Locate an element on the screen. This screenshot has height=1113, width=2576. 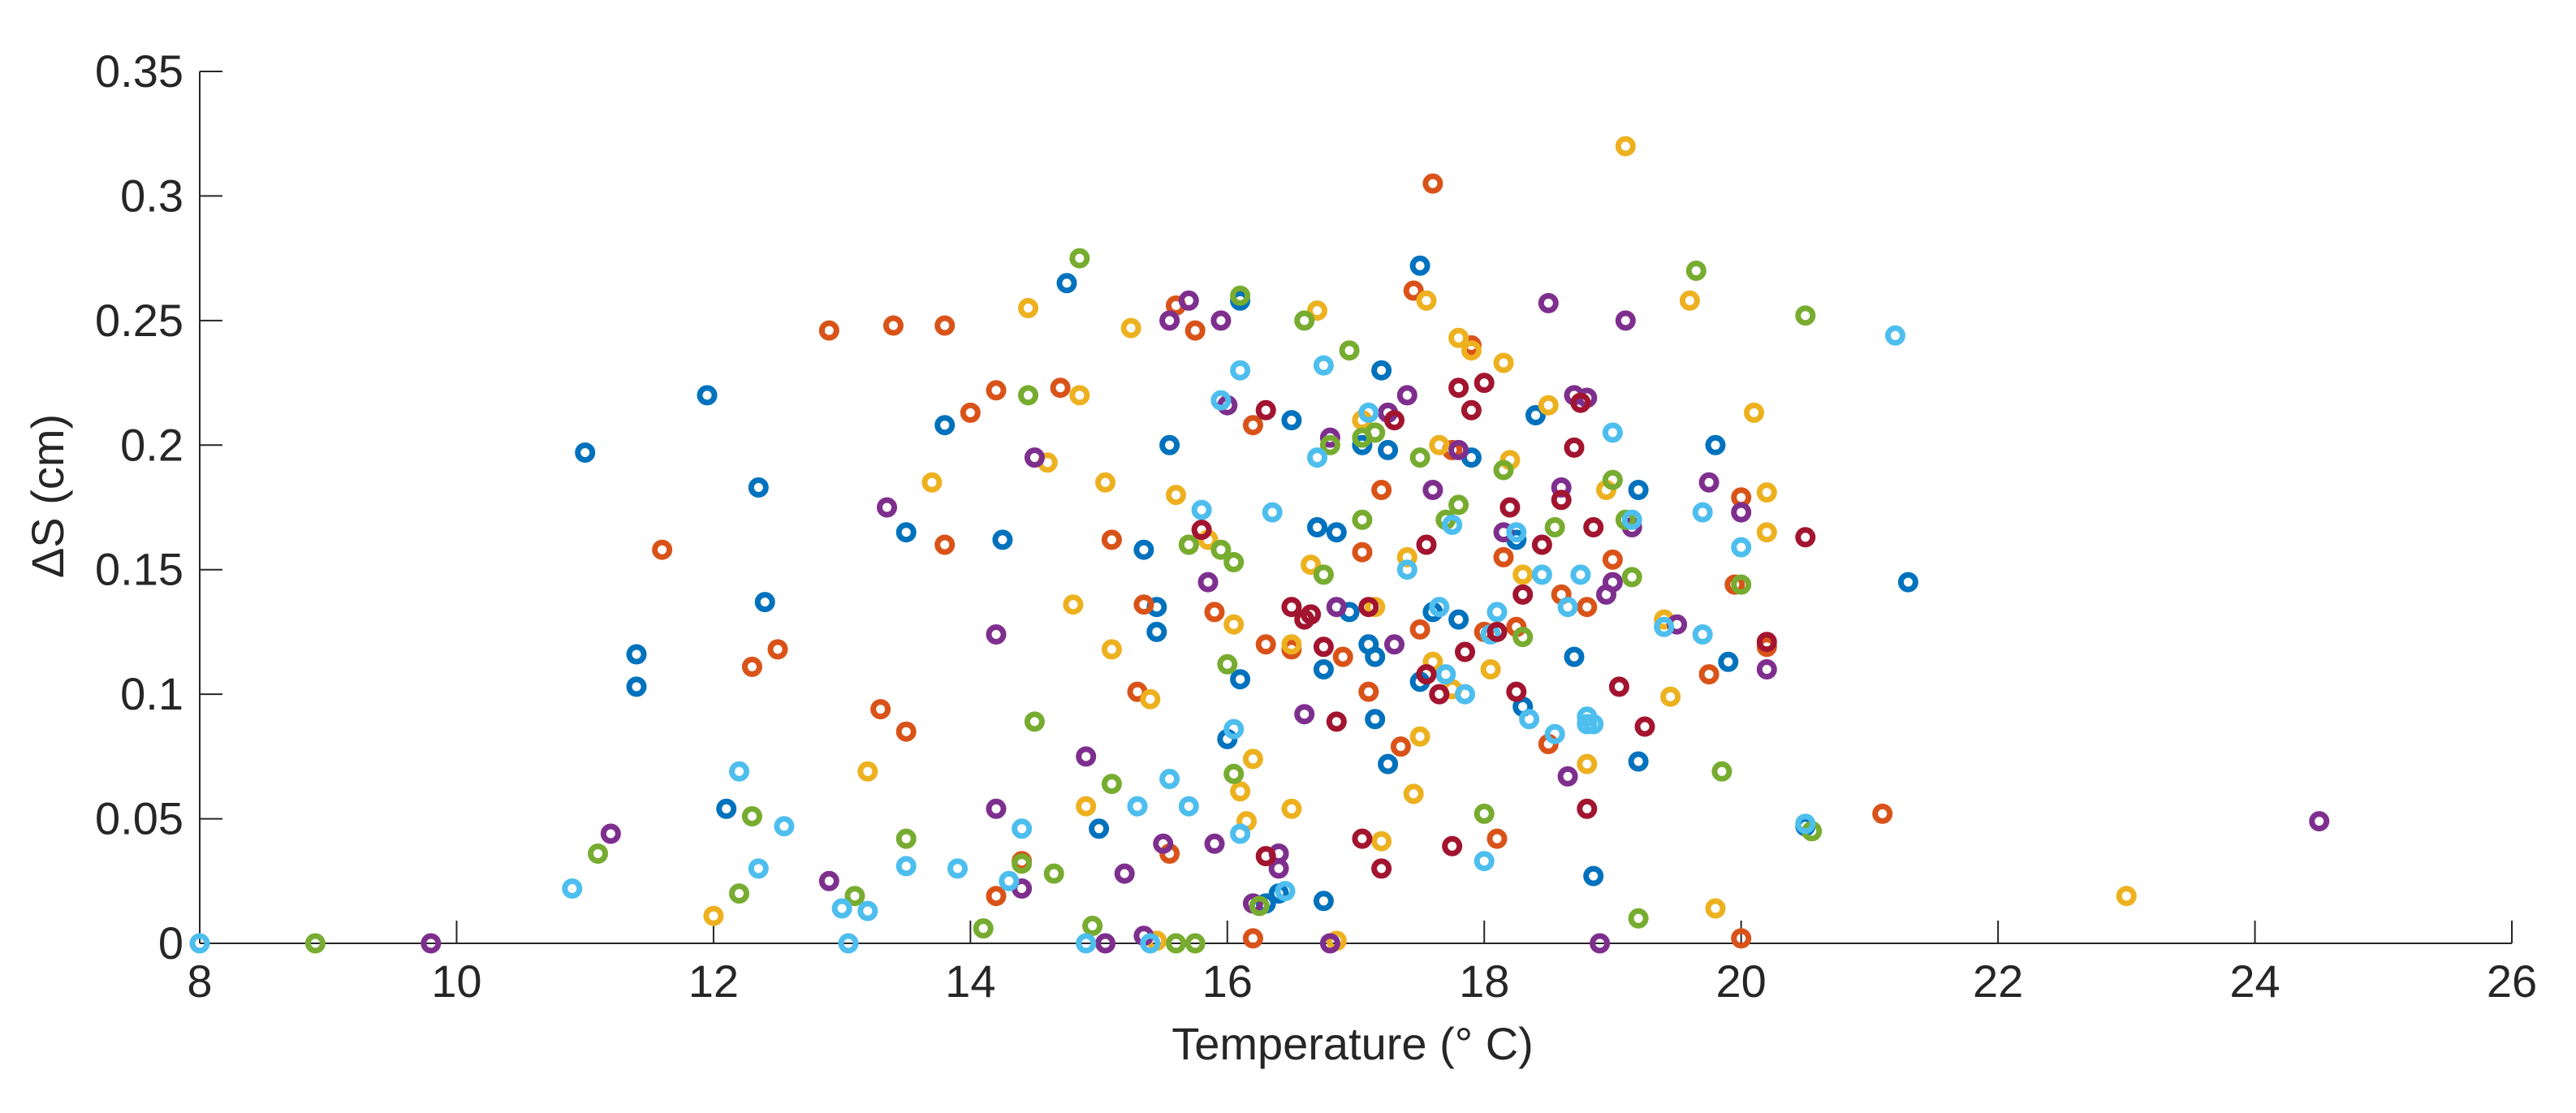
x-tick-label: 12 is located at coordinates (713, 982).